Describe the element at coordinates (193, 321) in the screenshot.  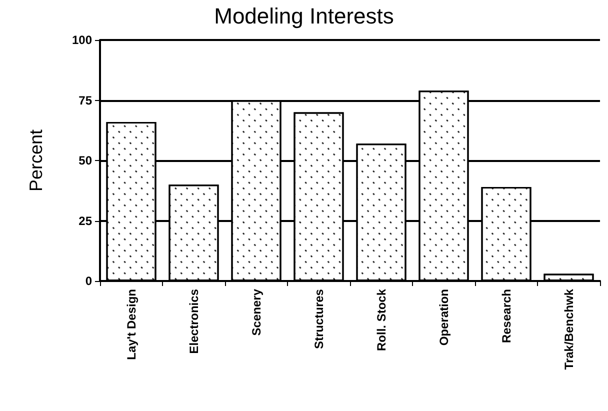
I see `x-tick-label: Electronics` at that location.